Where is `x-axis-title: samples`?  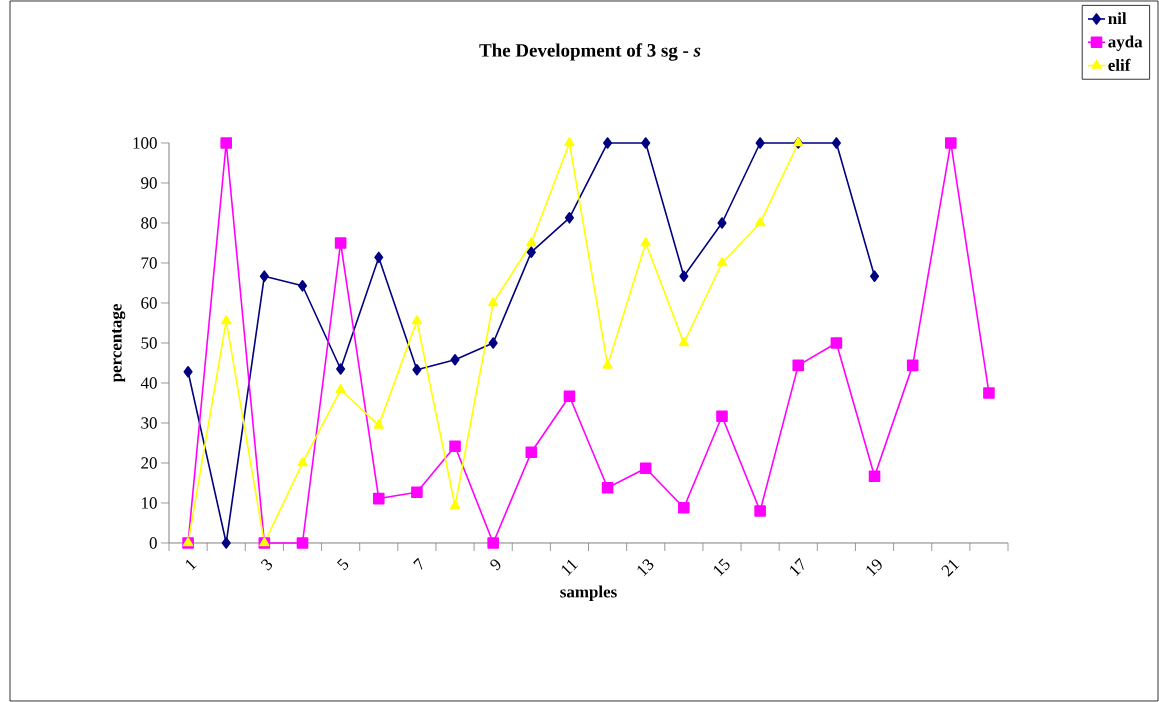
x-axis-title: samples is located at coordinates (588, 593).